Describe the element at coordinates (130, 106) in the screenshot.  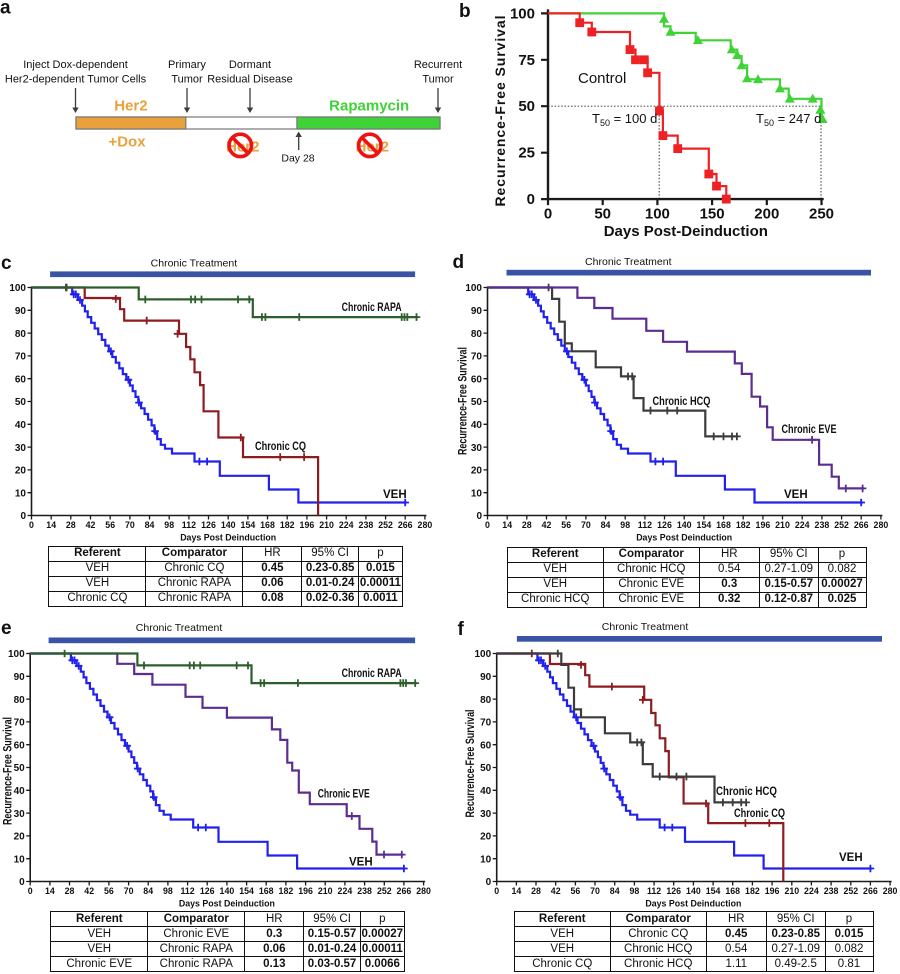
I see `svg-text: Her2` at that location.